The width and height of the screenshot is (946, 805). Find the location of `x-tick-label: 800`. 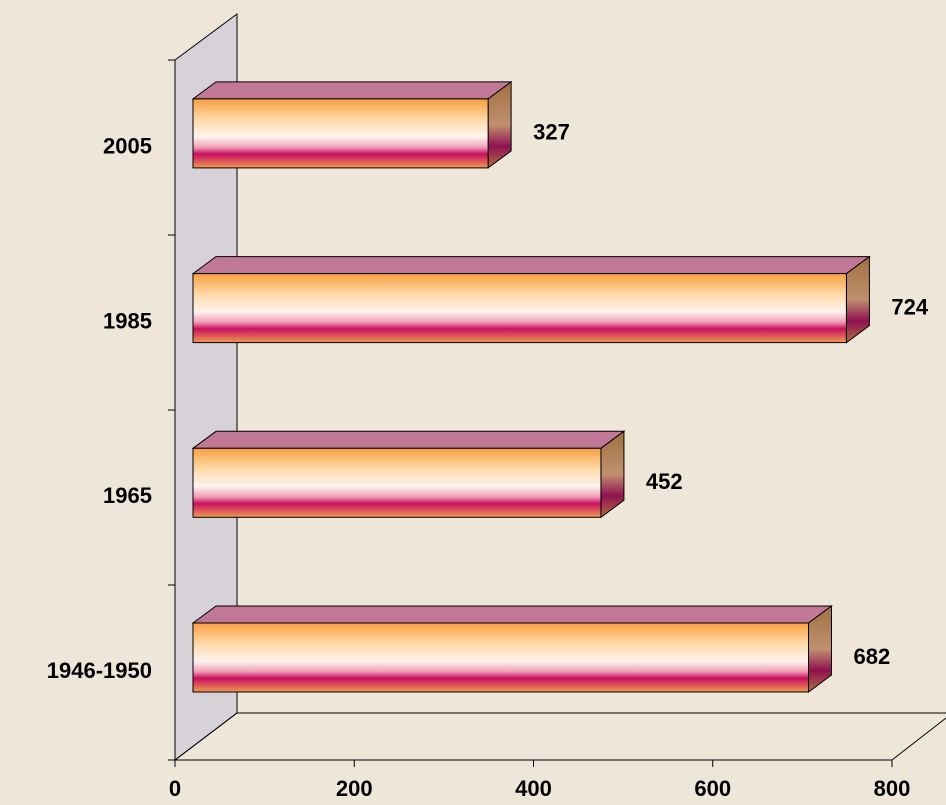

x-tick-label: 800 is located at coordinates (892, 788).